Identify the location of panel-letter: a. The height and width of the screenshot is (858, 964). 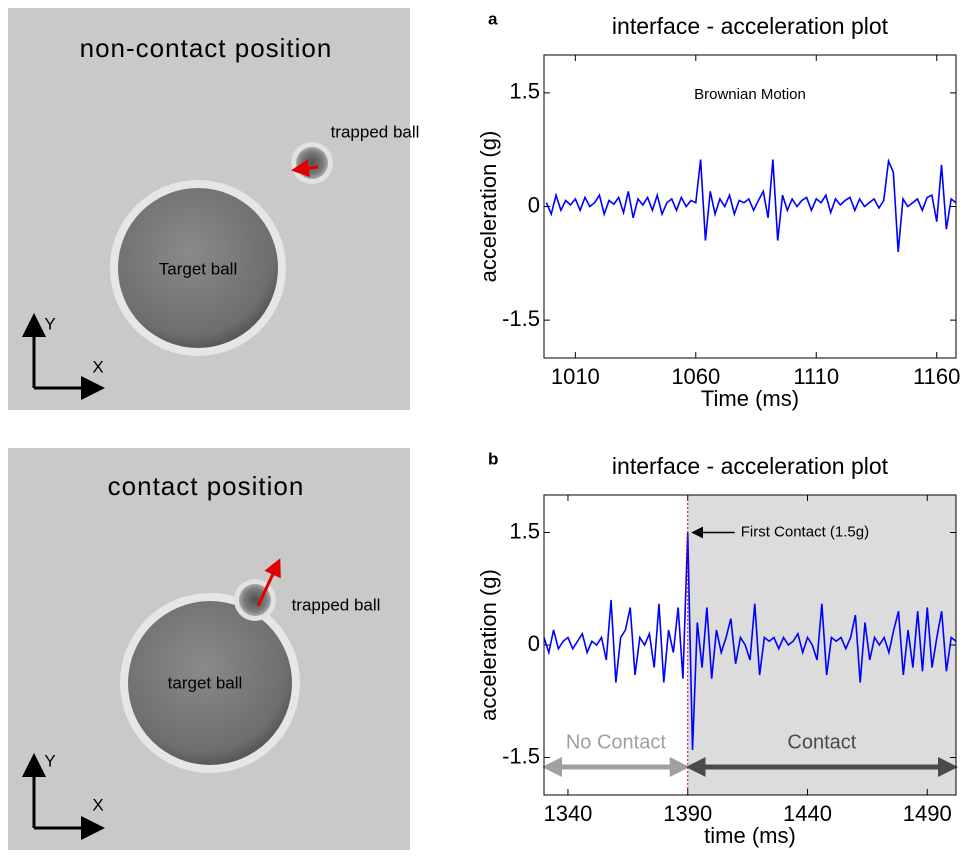
(493, 18).